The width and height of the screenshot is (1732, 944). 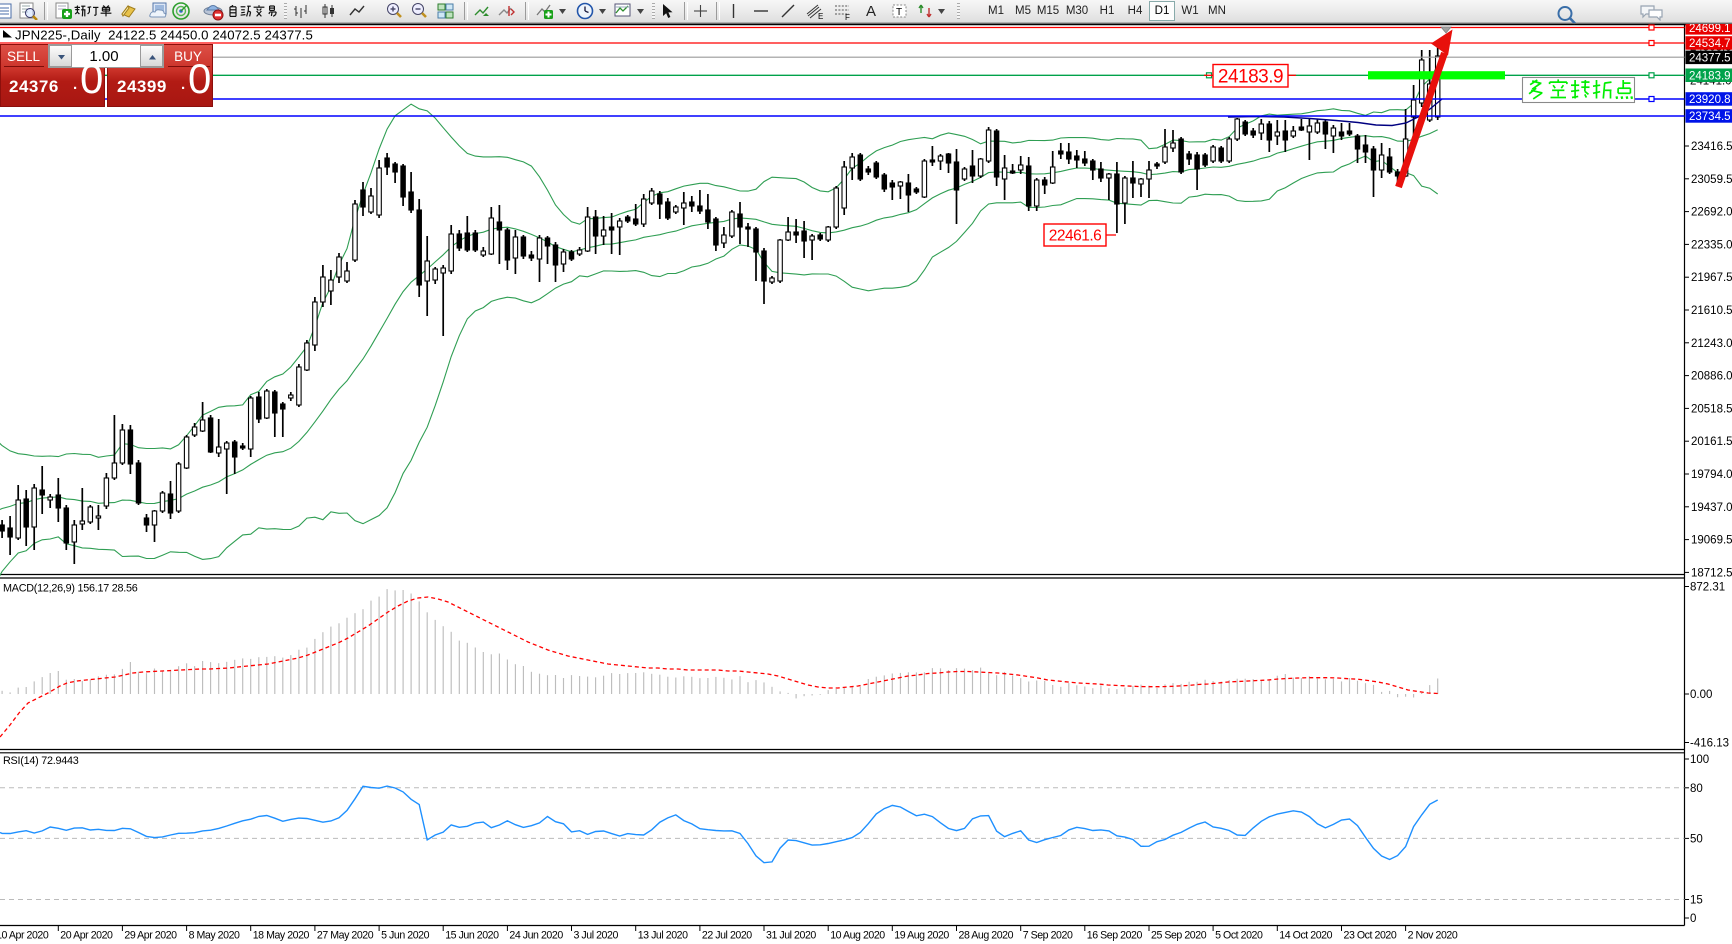 I want to click on svg-text: 23734.5, so click(x=1710, y=117).